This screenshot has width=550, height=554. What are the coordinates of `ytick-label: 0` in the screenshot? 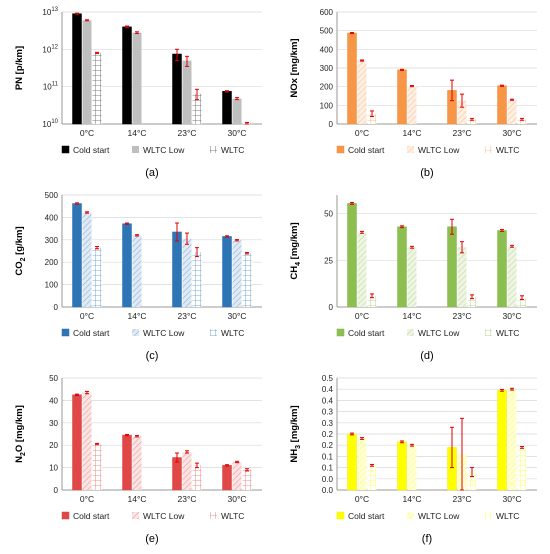 It's located at (56, 307).